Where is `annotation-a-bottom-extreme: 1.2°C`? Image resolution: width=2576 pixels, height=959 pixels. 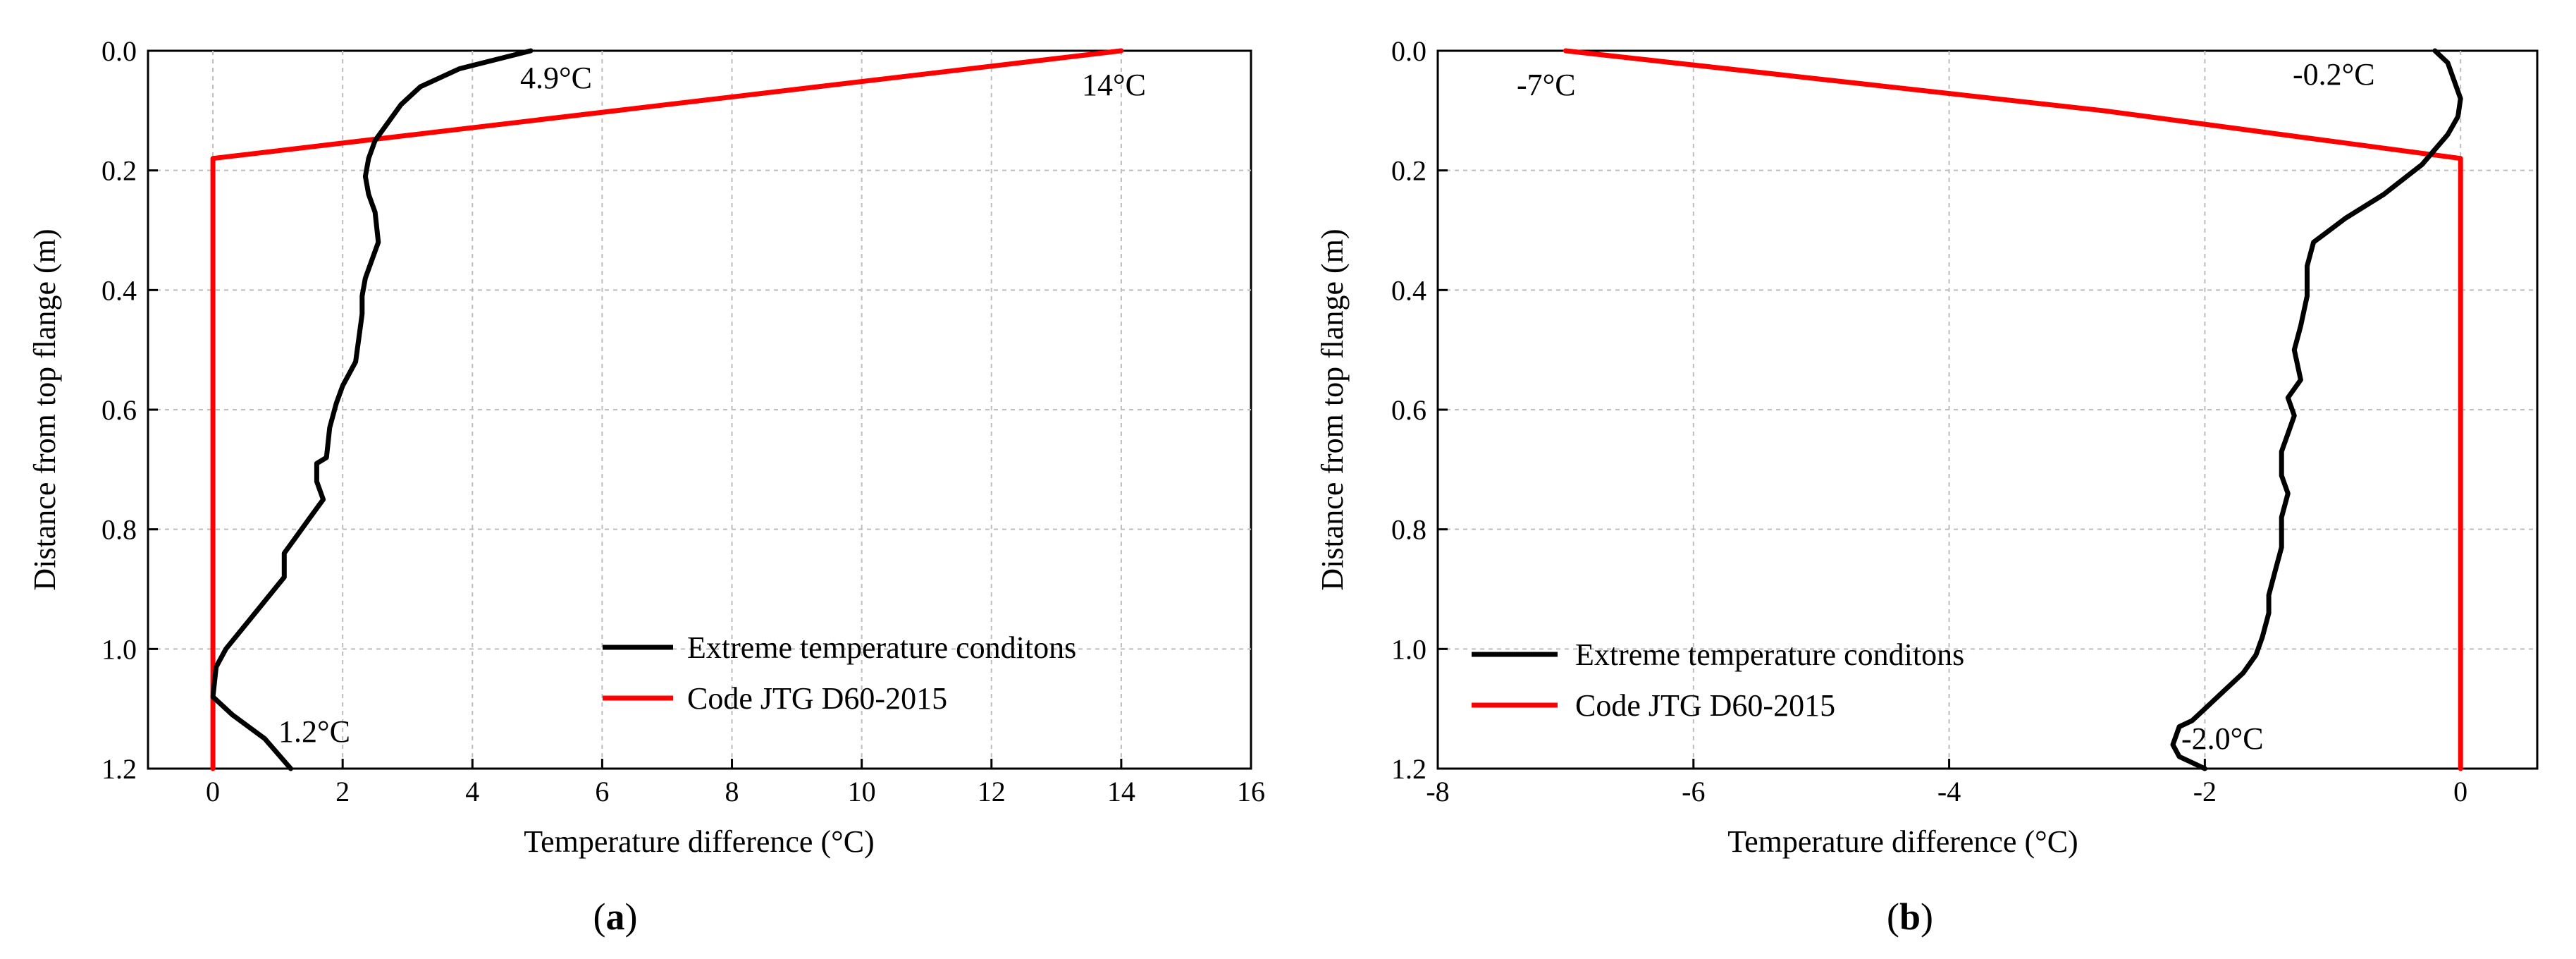 annotation-a-bottom-extreme: 1.2°C is located at coordinates (314, 732).